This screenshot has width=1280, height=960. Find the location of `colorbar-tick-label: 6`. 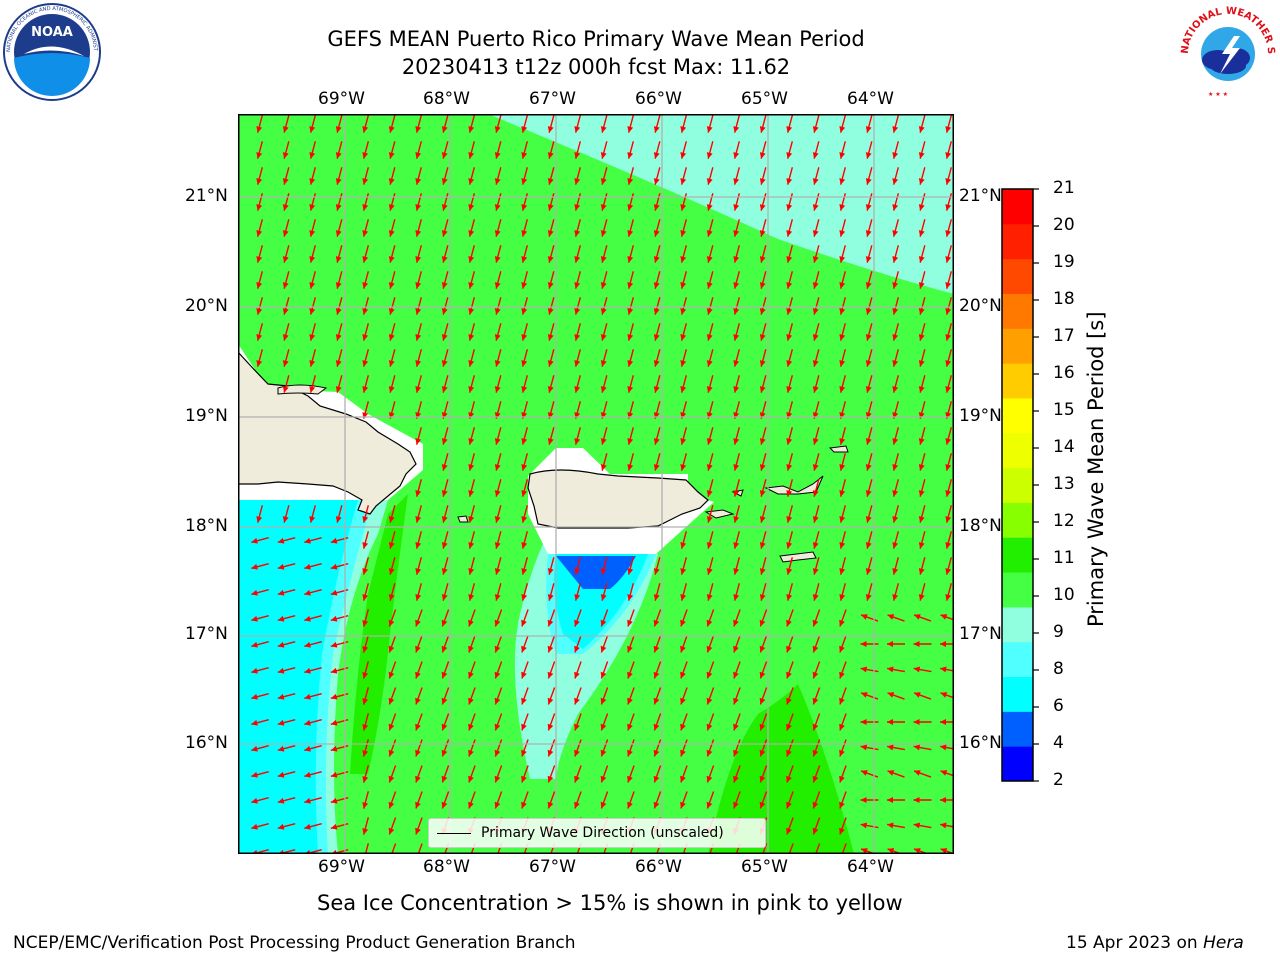

colorbar-tick-label: 6 is located at coordinates (1058, 706).